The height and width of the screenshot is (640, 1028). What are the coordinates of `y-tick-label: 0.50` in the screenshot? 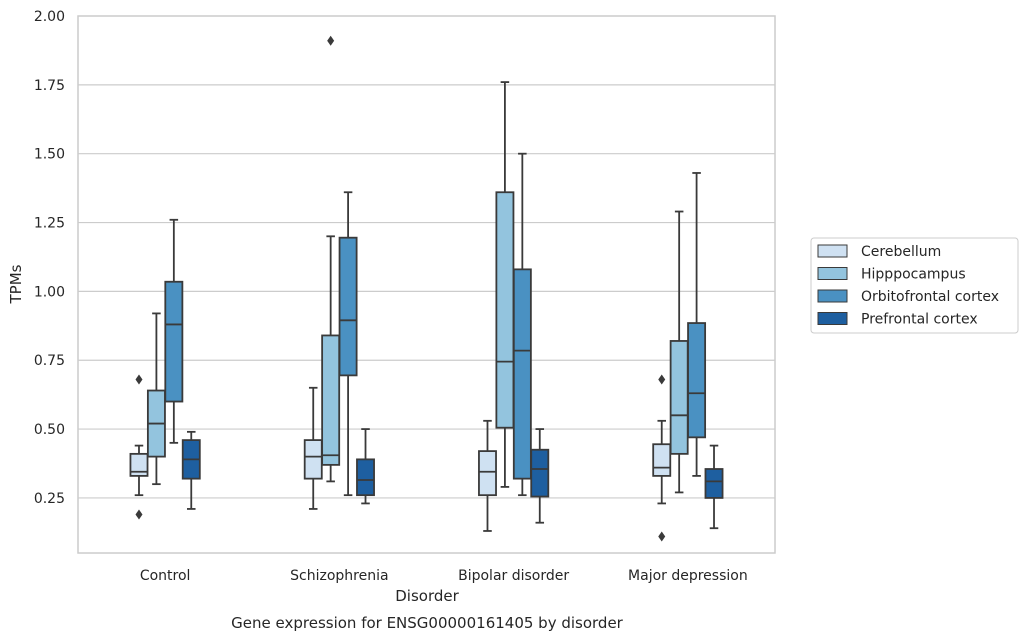 It's located at (49, 430).